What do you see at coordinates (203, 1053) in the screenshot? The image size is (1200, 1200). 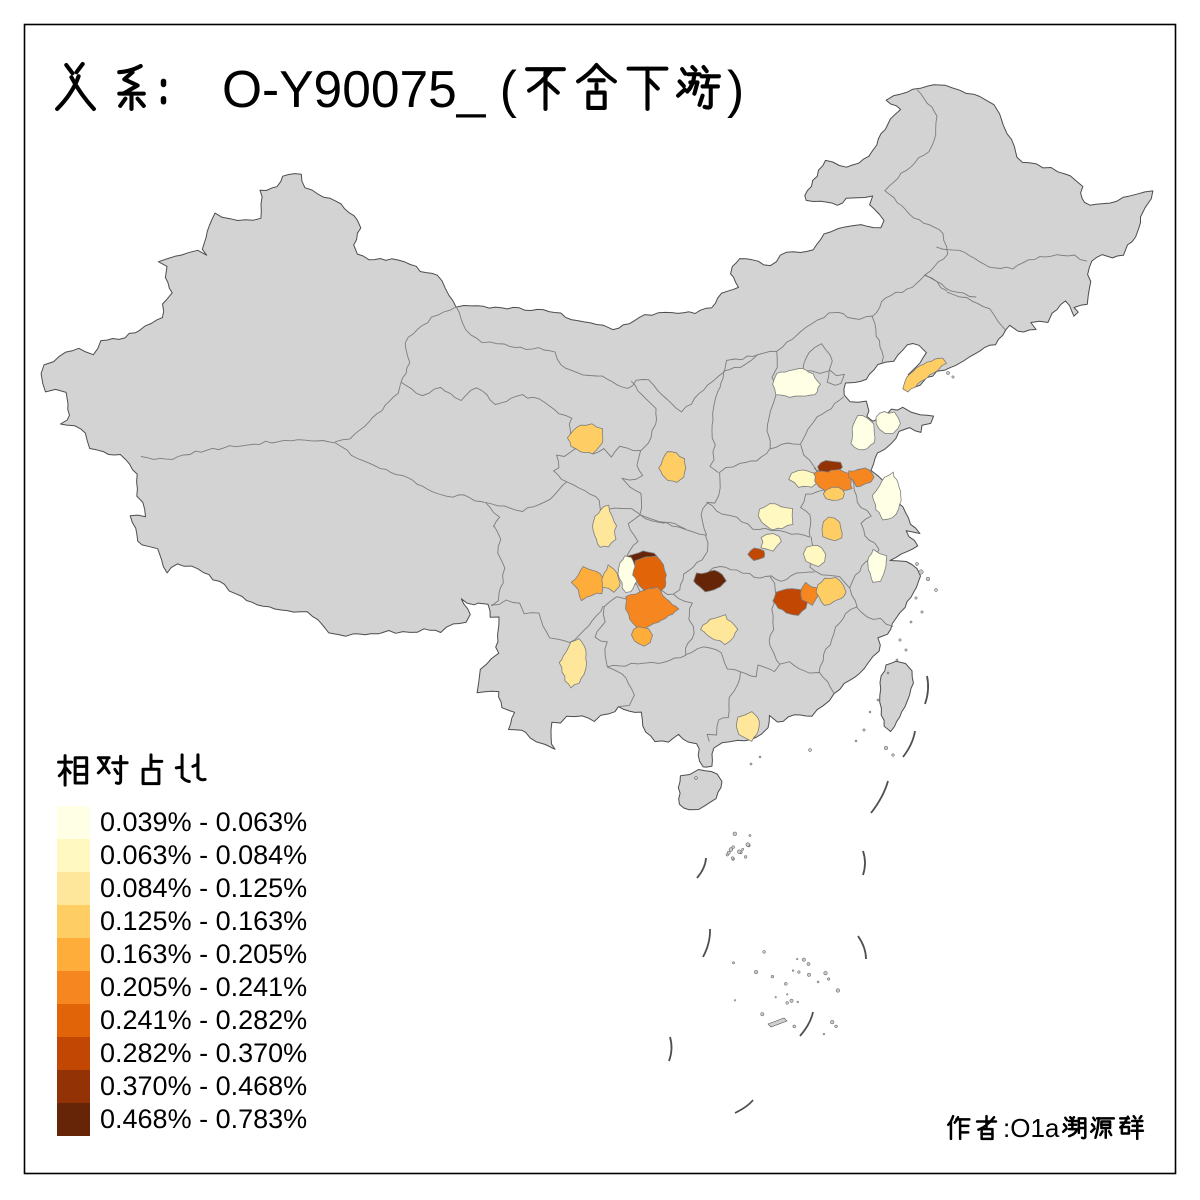 I see `svg-text: 0.282% - 0.370%` at bounding box center [203, 1053].